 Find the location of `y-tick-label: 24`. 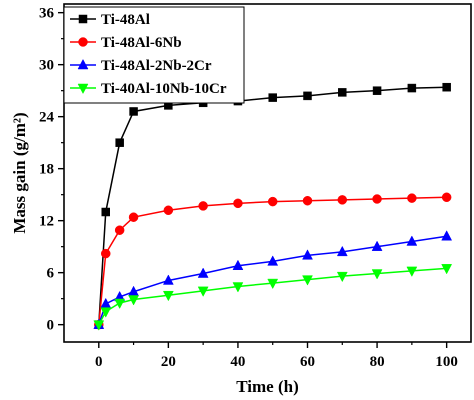

y-tick-label: 24 is located at coordinates (47, 118).